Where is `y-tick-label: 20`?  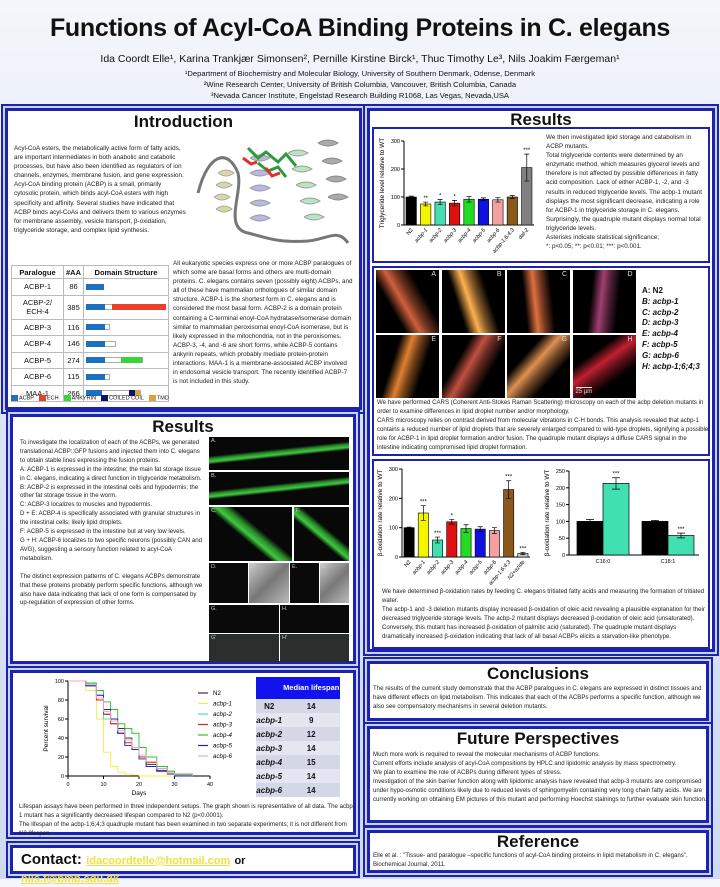
y-tick-label: 20 is located at coordinates (61, 758).